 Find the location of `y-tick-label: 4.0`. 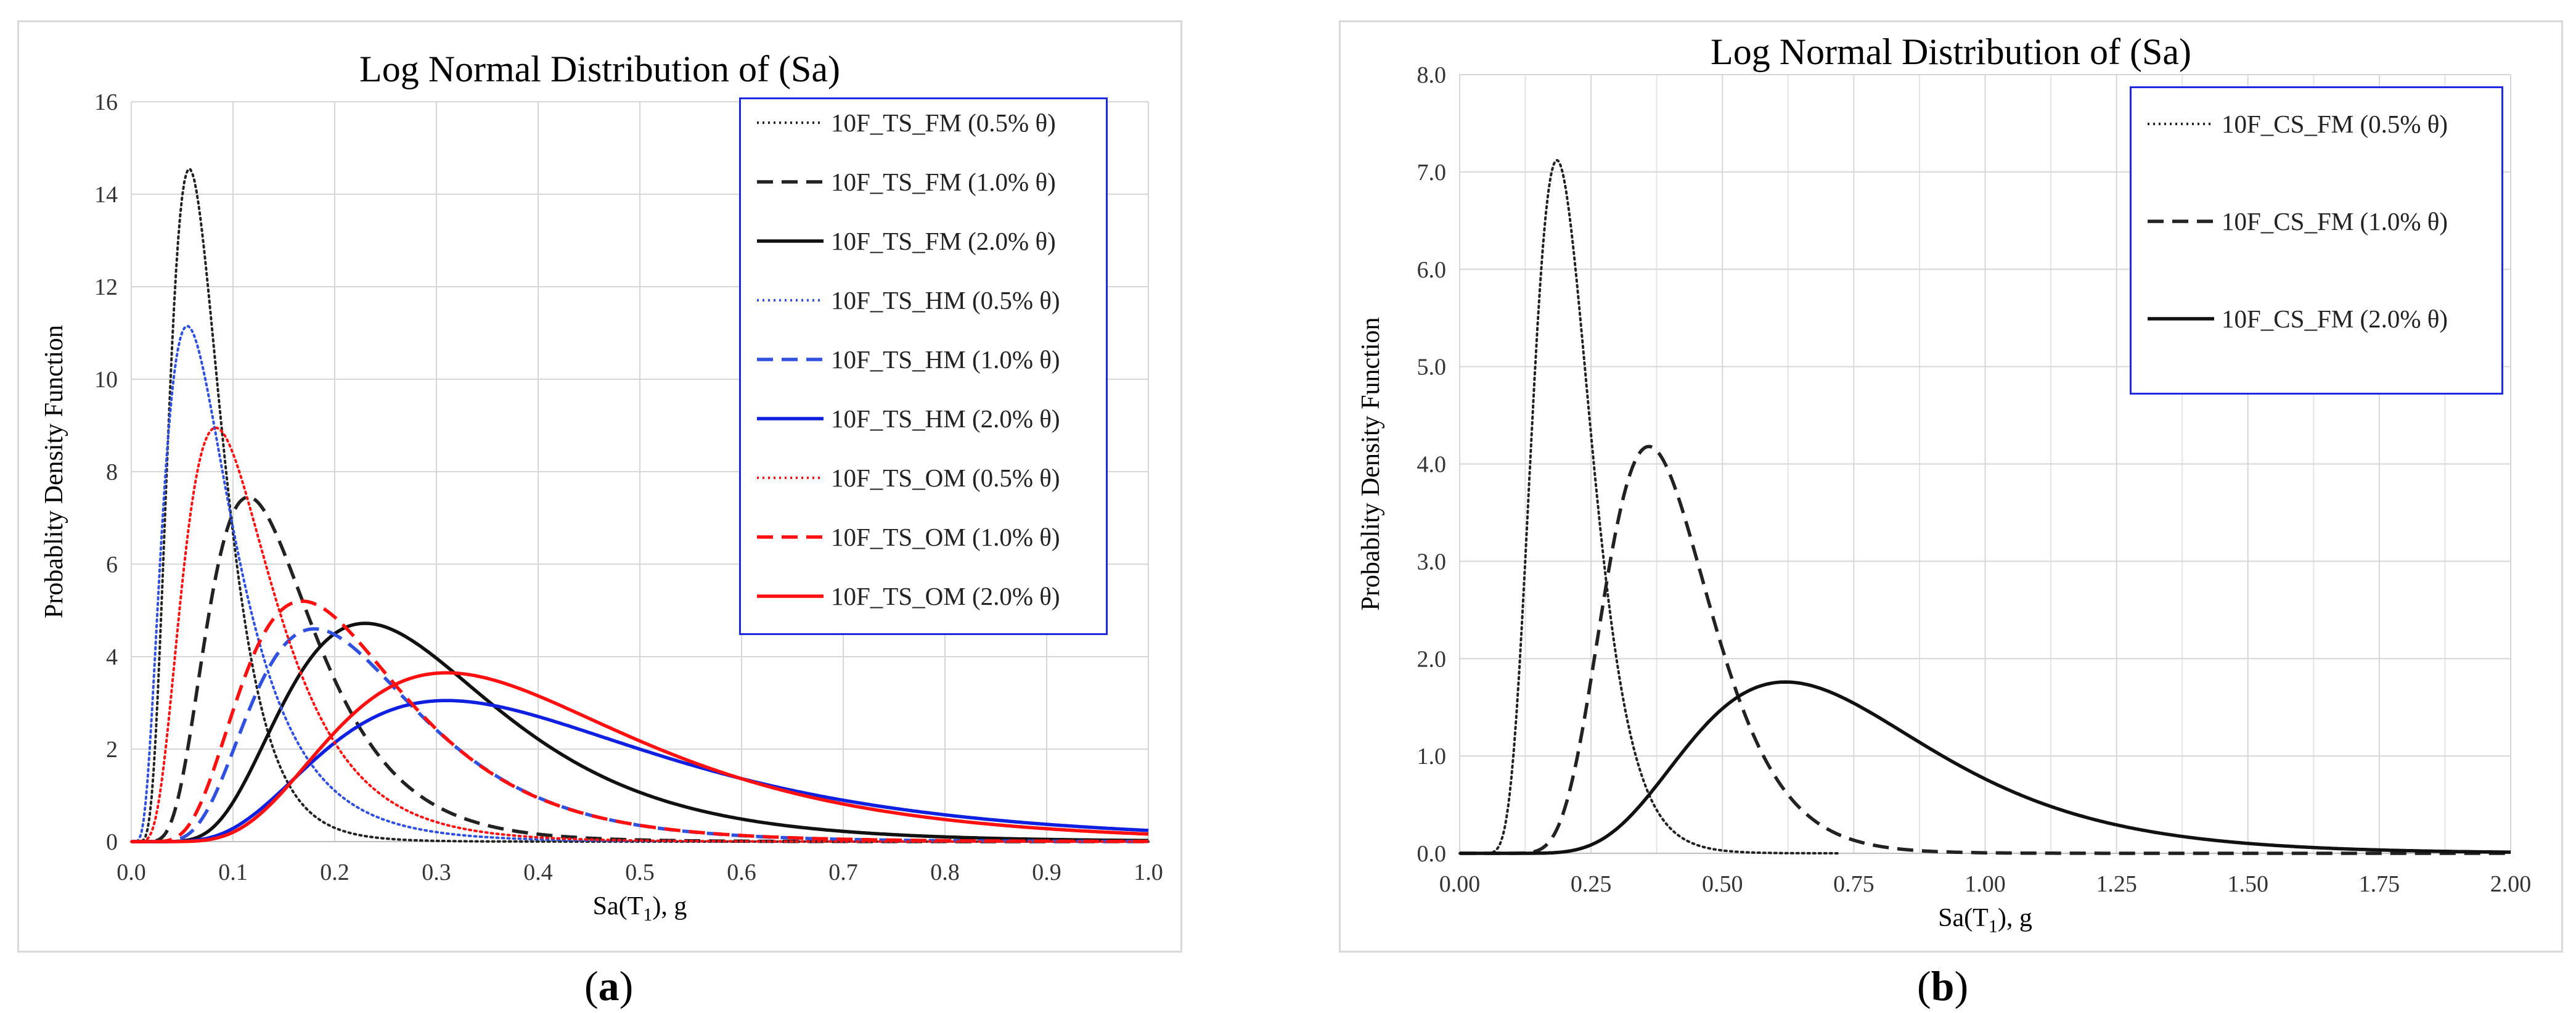

y-tick-label: 4.0 is located at coordinates (1432, 465).